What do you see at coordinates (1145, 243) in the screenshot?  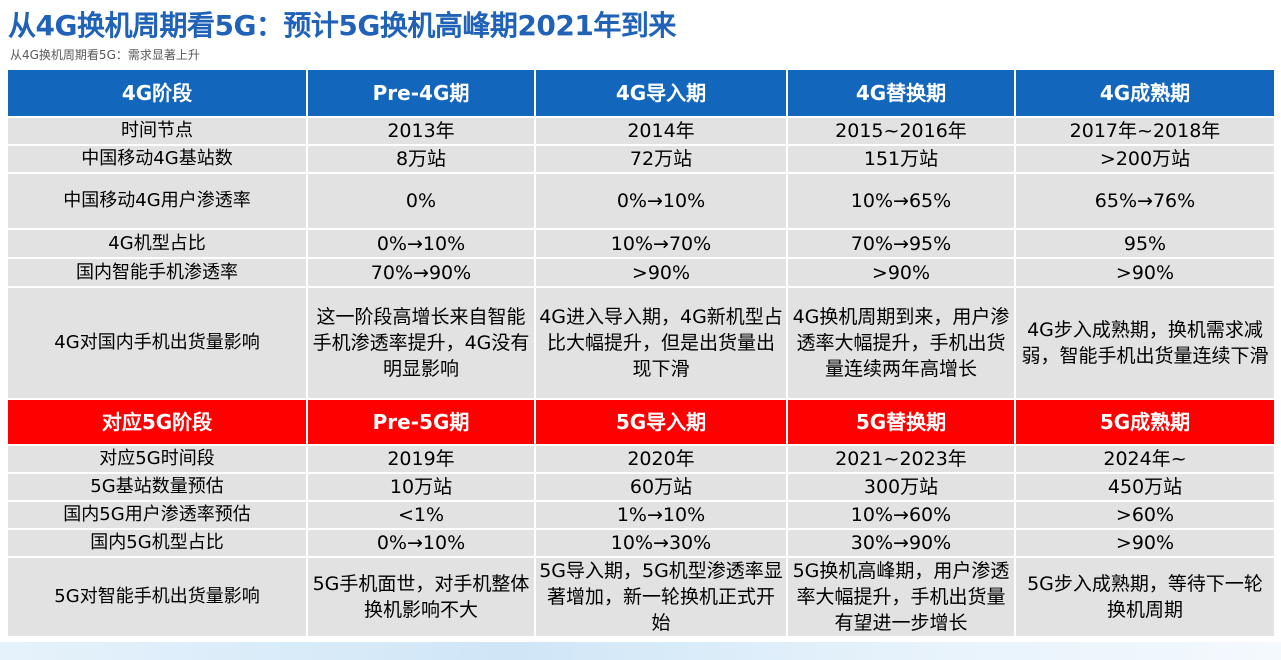 I see `table-cell: 95%` at bounding box center [1145, 243].